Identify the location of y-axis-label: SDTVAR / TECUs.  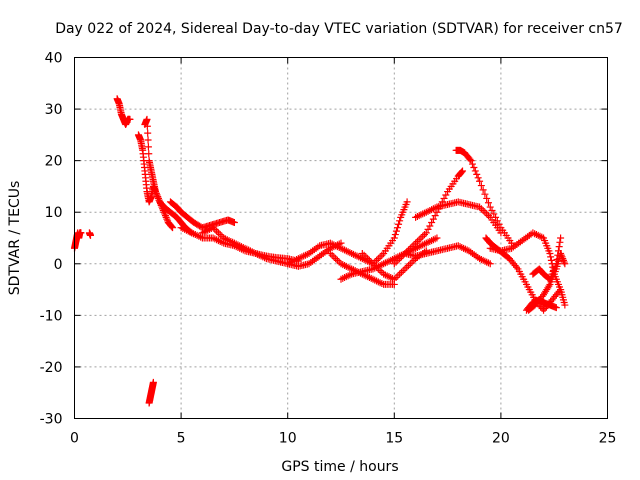
(15, 238).